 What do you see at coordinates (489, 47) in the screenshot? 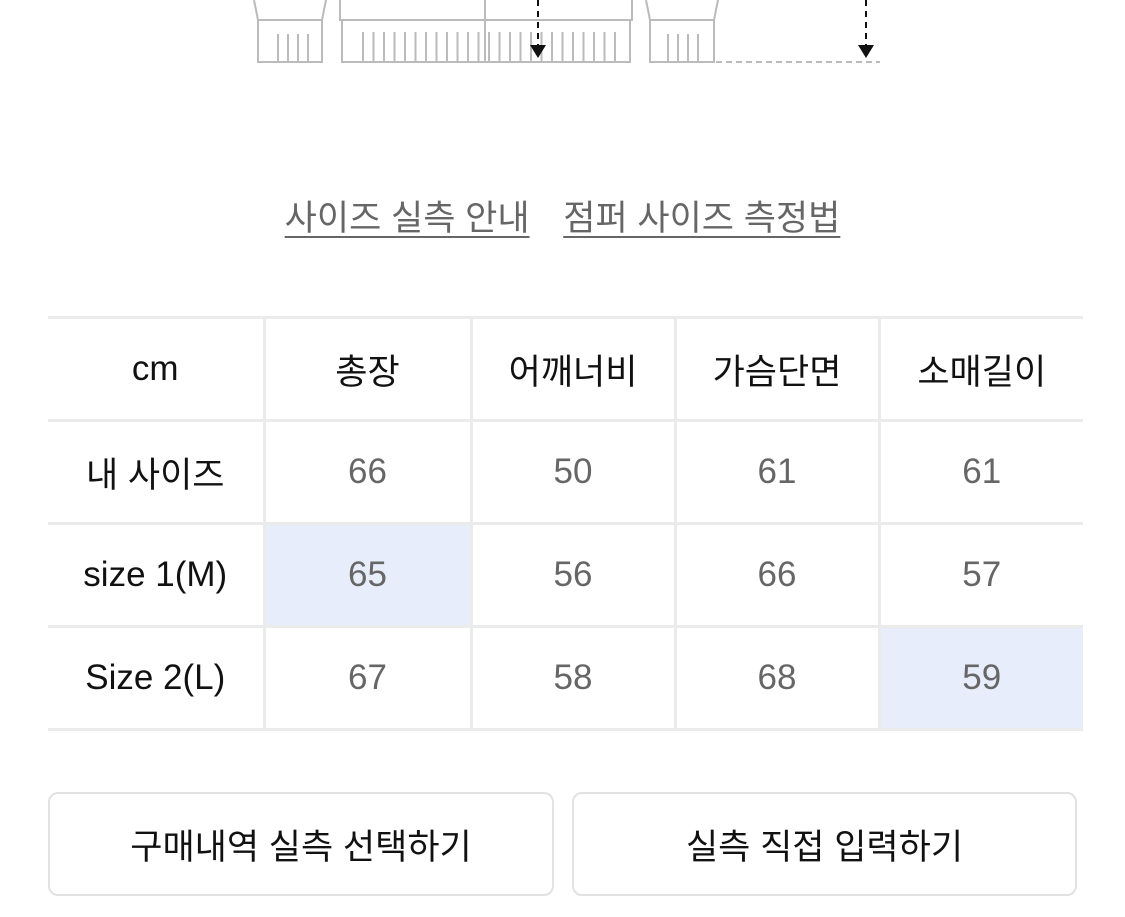
I see `hem-ribbing` at bounding box center [489, 47].